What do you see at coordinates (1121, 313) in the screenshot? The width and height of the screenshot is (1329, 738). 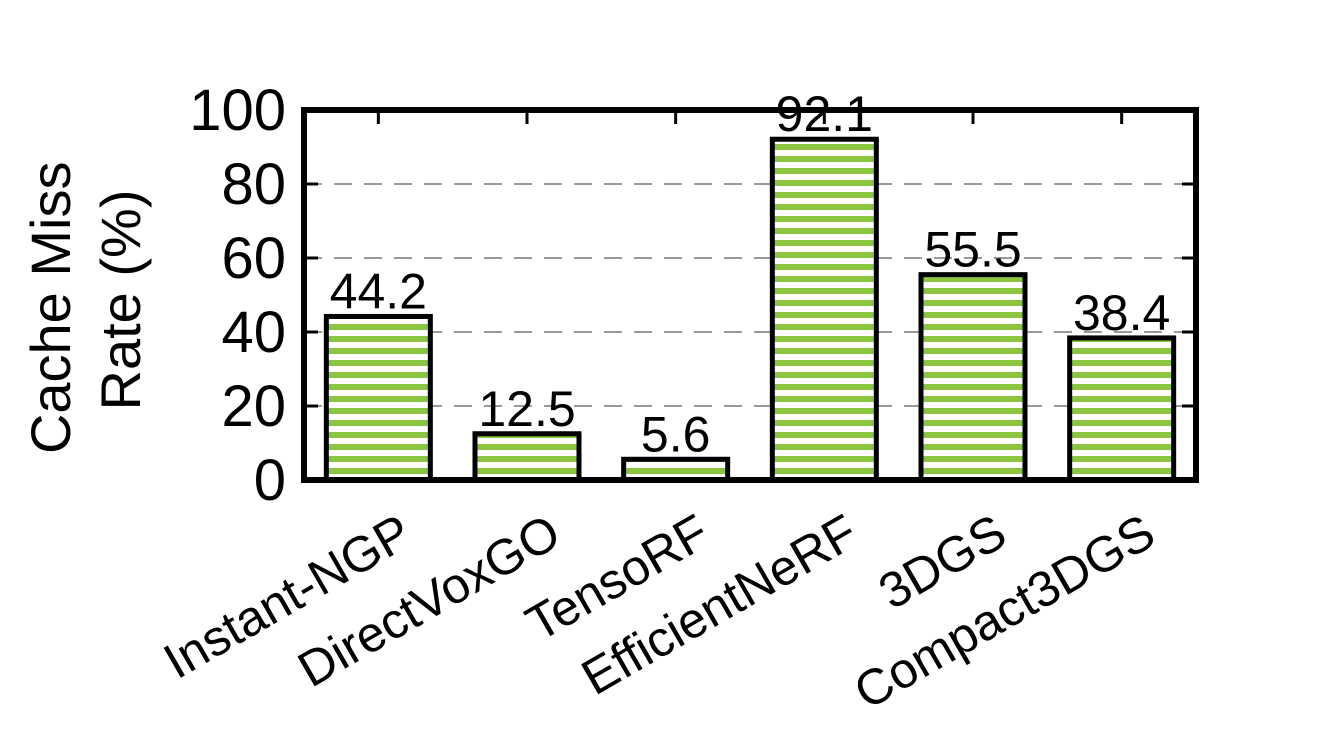 I see `value-label: 38.4` at bounding box center [1121, 313].